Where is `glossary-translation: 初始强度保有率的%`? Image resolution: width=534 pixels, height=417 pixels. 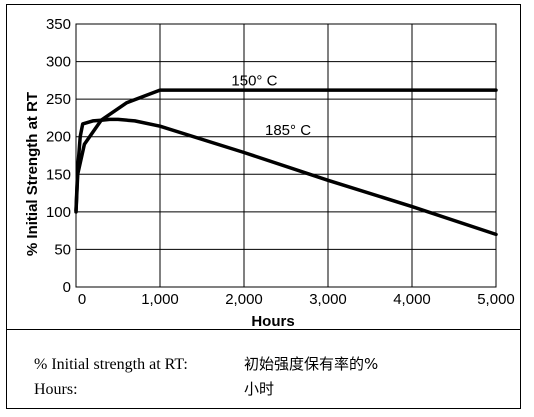 glossary-translation: 初始强度保有率的% is located at coordinates (311, 364).